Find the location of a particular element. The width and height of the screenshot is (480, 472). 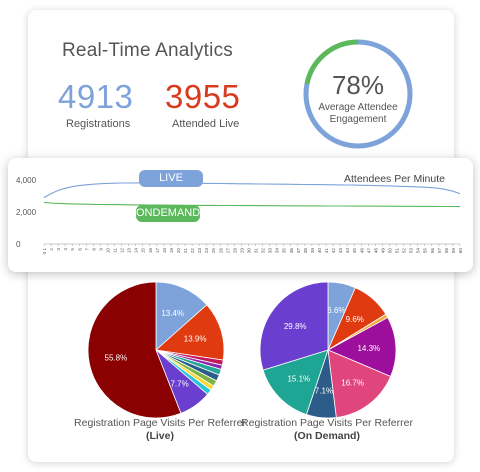

registrations-label: Registrations is located at coordinates (98, 124).